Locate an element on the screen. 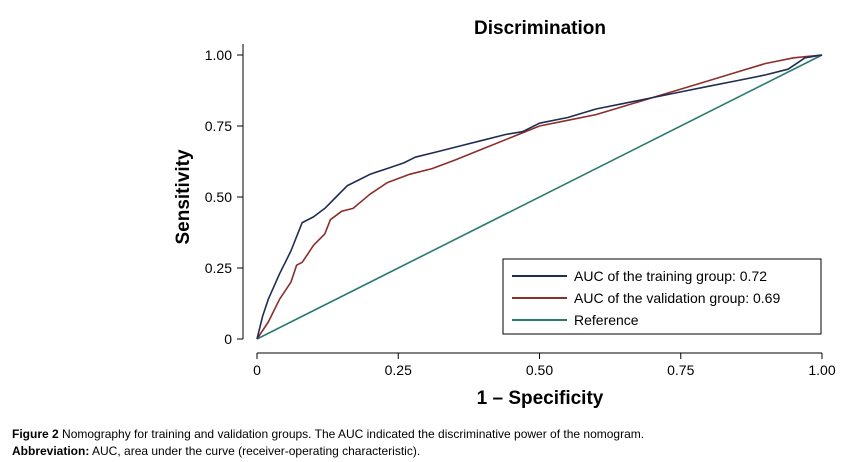 The image size is (849, 462). x-tick-label: 1.00 is located at coordinates (821, 370).